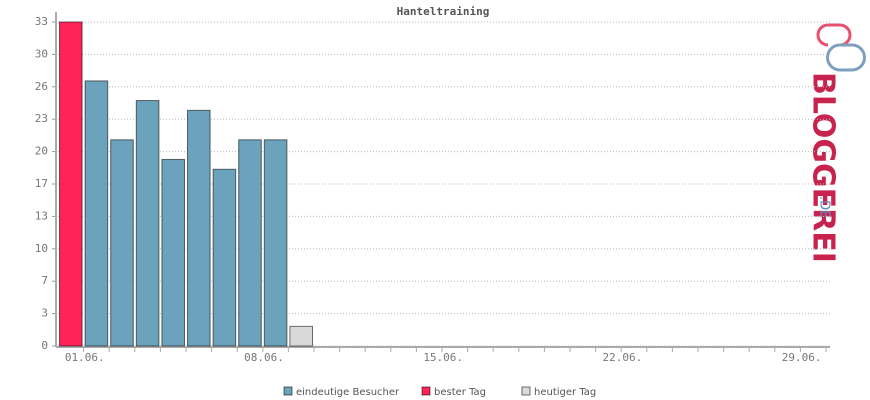 The image size is (870, 400). What do you see at coordinates (41, 118) in the screenshot?
I see `y-tick-label: 23` at bounding box center [41, 118].